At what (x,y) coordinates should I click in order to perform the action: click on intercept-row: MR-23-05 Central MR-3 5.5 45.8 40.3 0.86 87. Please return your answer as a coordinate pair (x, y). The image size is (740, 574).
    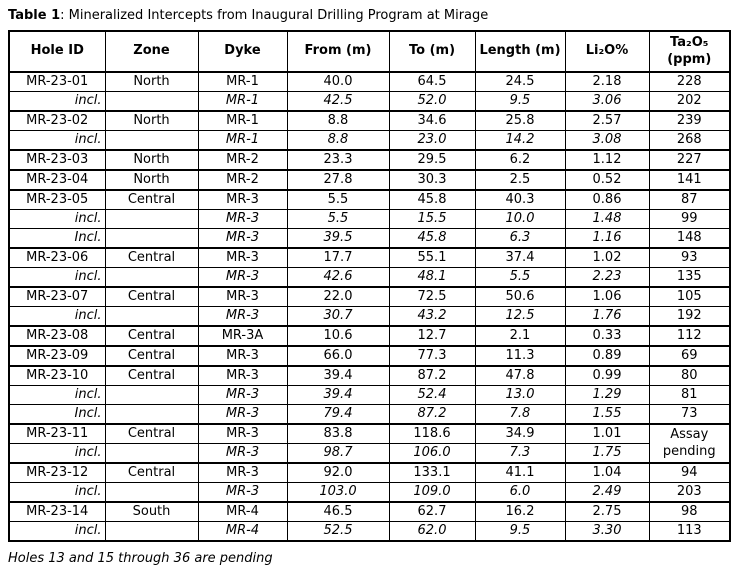
    Looking at the image, I should click on (369, 199).